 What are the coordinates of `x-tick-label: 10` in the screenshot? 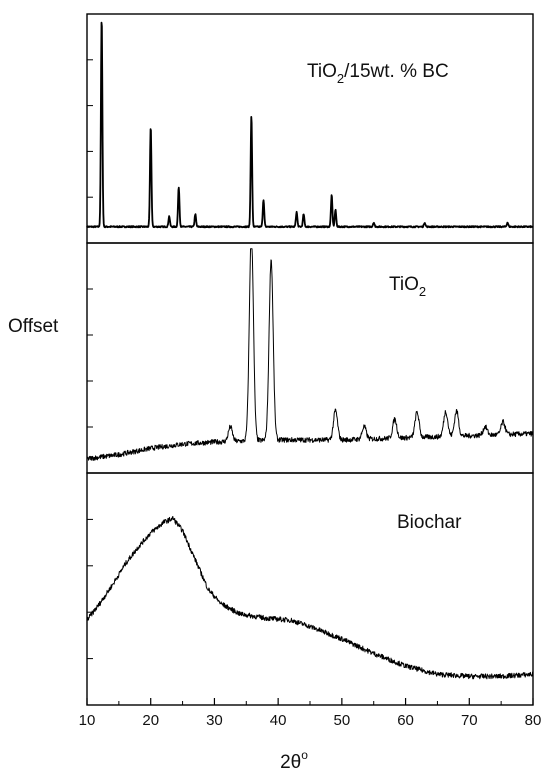 It's located at (87, 720).